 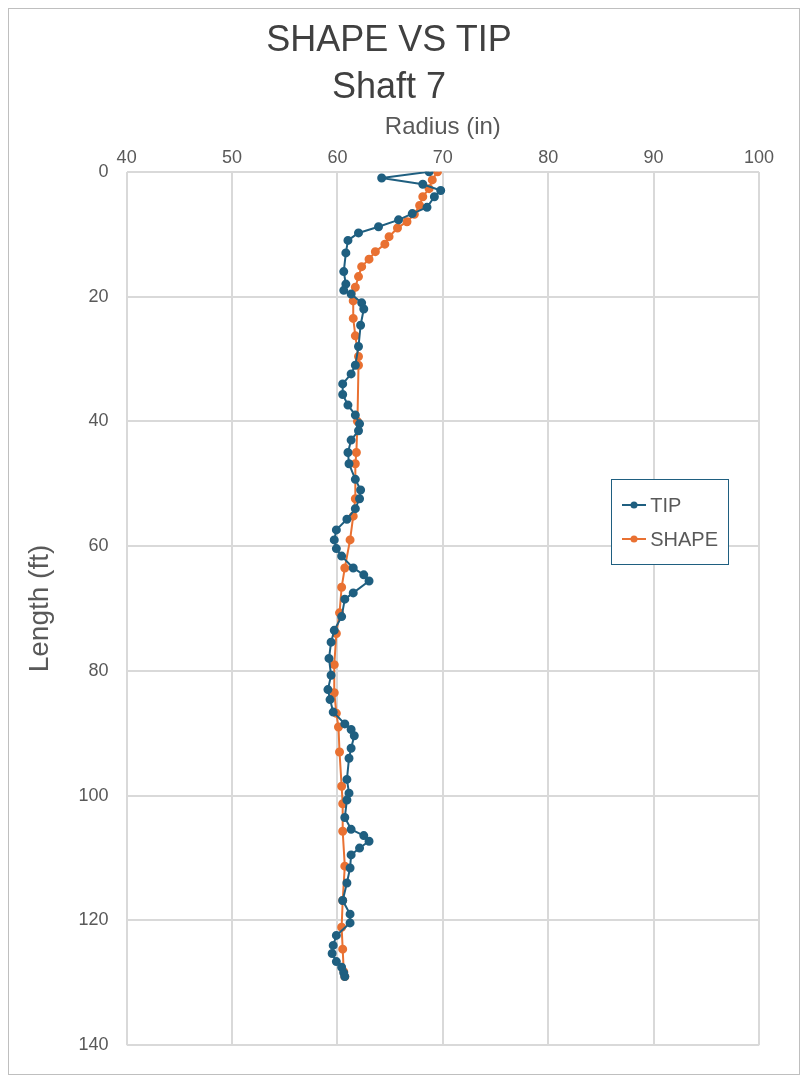 What do you see at coordinates (126, 156) in the screenshot?
I see `x-tick-label: 40` at bounding box center [126, 156].